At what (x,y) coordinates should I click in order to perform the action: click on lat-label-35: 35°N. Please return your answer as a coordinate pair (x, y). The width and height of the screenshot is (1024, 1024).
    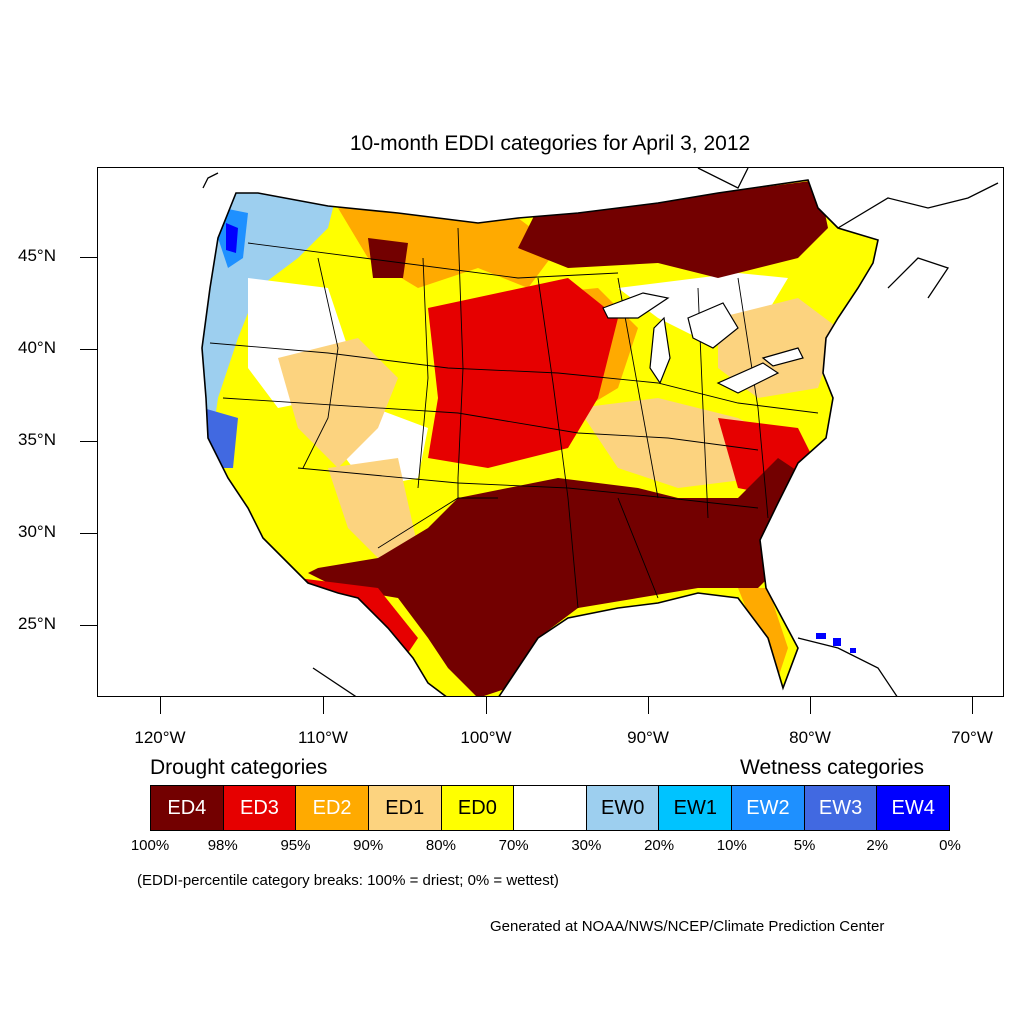
    Looking at the image, I should click on (37, 439).